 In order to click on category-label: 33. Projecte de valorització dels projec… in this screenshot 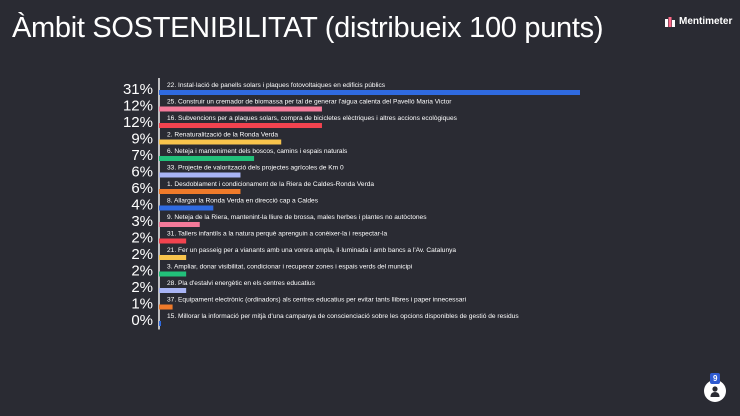, I will do `click(255, 168)`.